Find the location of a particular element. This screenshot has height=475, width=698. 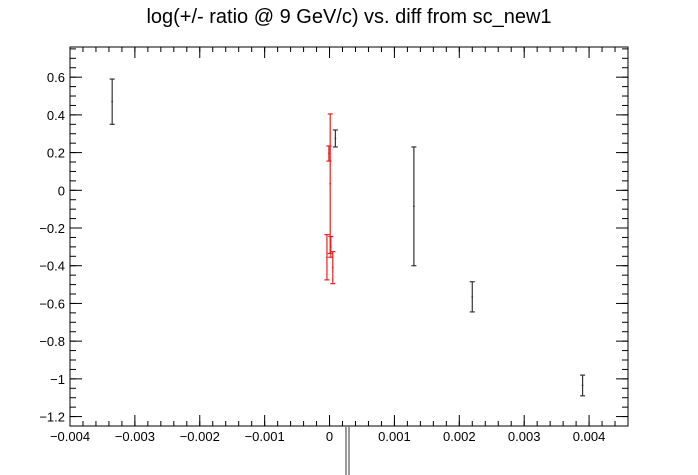

y-tick-label: −1 is located at coordinates (57, 379).